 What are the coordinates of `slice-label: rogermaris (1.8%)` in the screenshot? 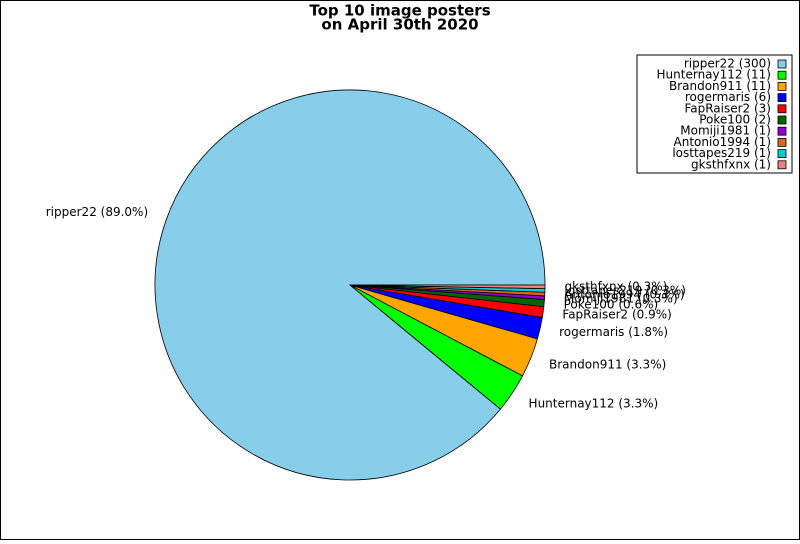 It's located at (613, 332).